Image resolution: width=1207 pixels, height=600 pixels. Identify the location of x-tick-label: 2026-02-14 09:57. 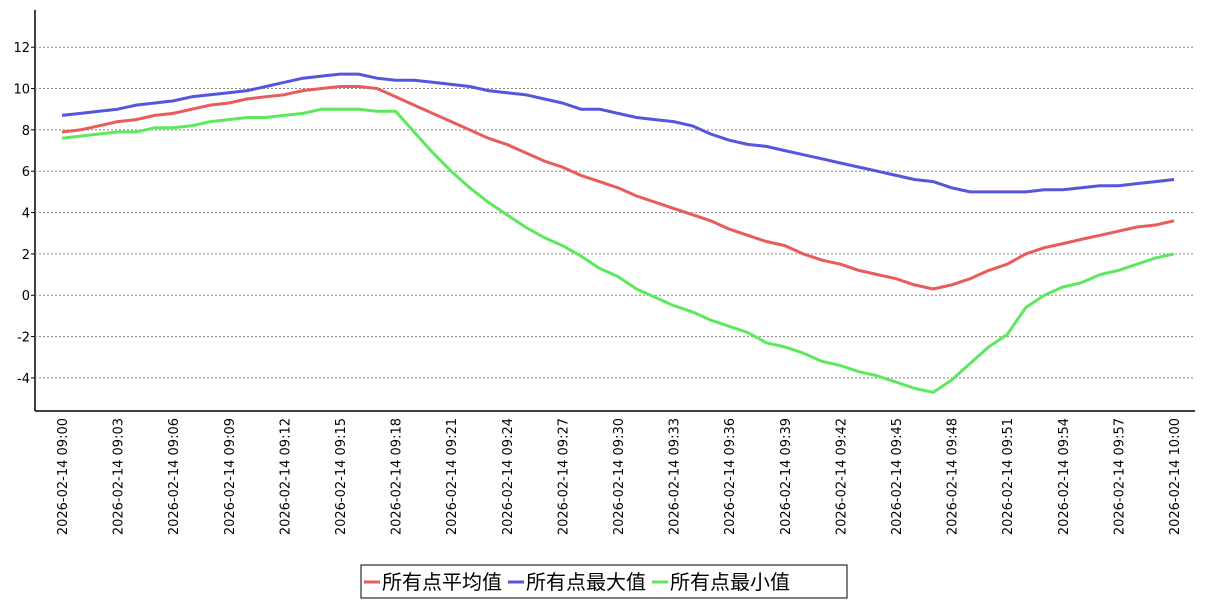
(1119, 476).